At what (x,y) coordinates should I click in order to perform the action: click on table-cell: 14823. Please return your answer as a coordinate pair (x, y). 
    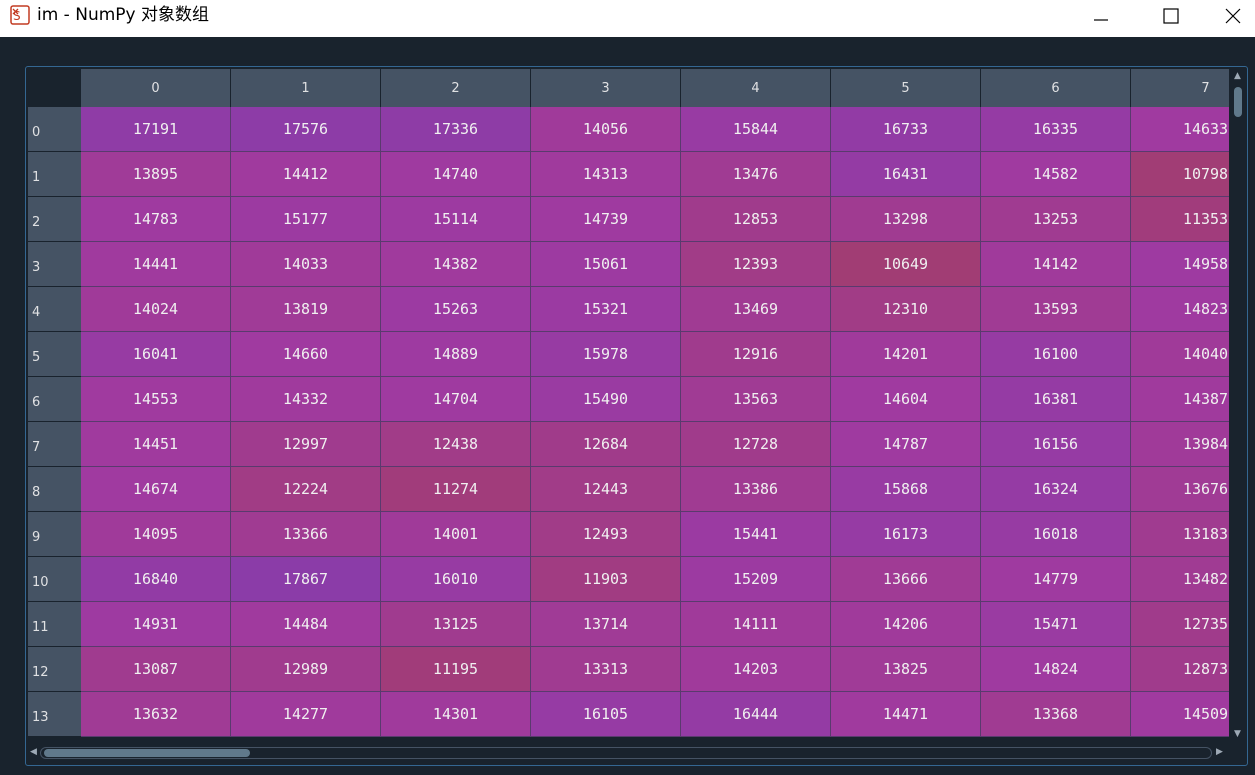
    Looking at the image, I should click on (1180, 309).